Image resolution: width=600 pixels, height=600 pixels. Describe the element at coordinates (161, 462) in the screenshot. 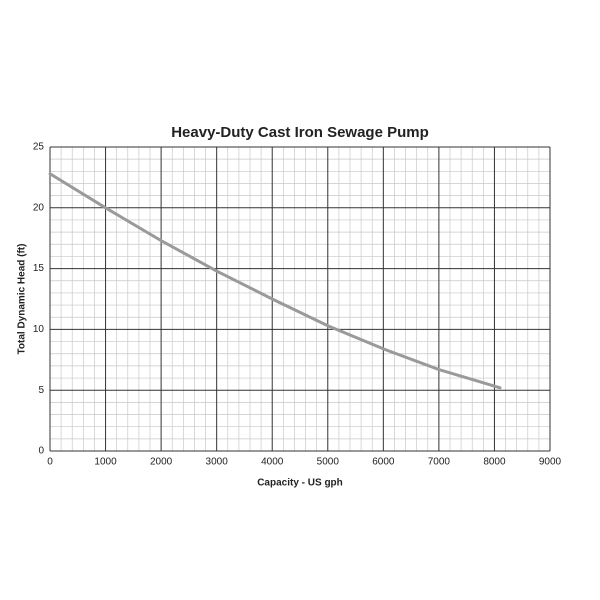

I see `x-tick-label: 2000` at that location.